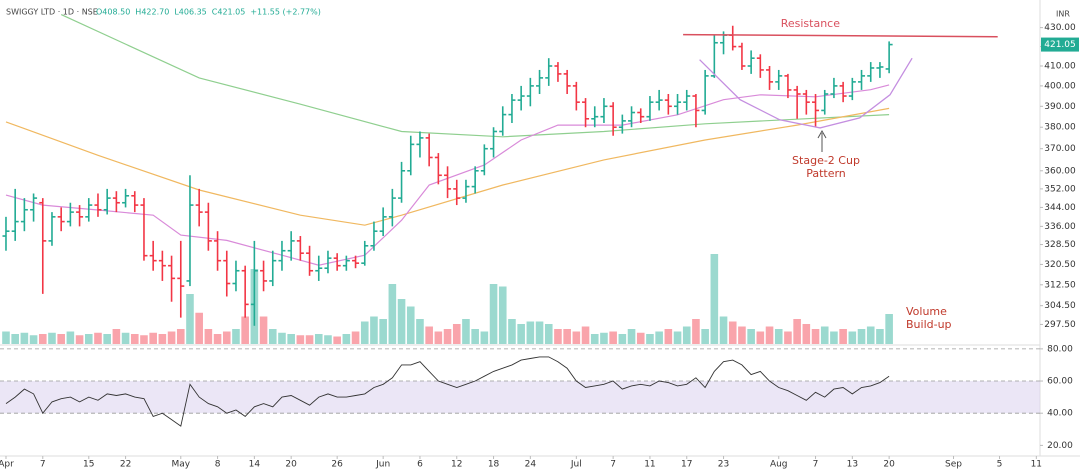 Image resolution: width=1080 pixels, height=472 pixels. Describe the element at coordinates (1060, 208) in the screenshot. I see `y-tick-label: 344.00` at that location.